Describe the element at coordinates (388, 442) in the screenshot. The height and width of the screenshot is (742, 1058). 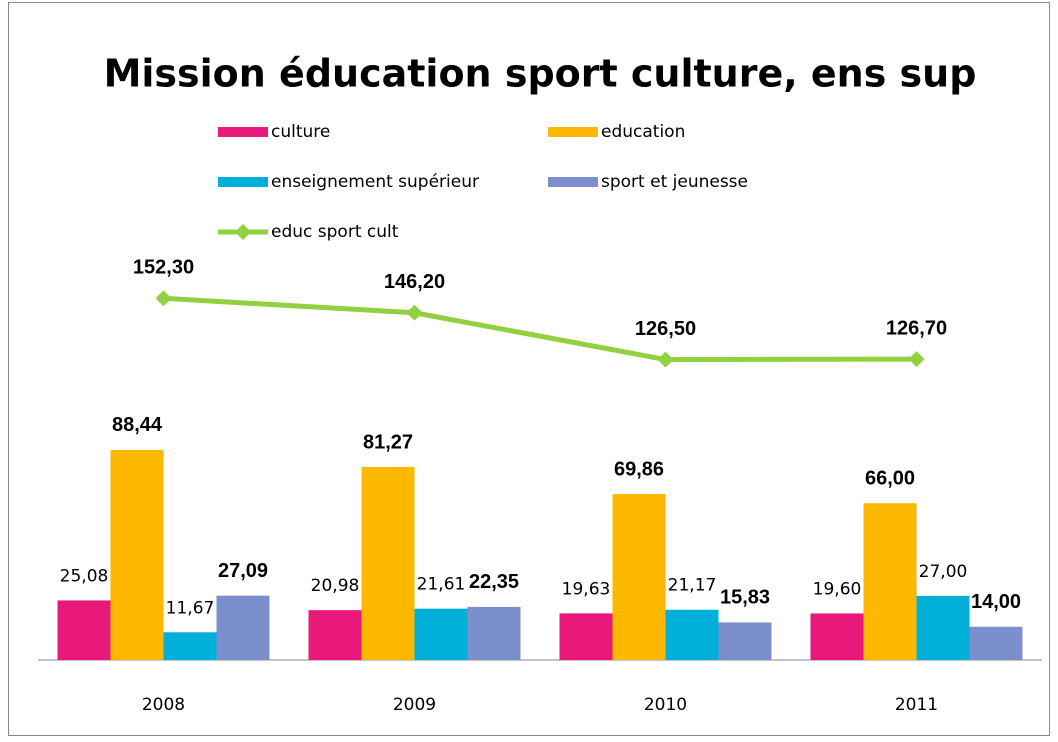
I see `data-label: 81,27` at that location.